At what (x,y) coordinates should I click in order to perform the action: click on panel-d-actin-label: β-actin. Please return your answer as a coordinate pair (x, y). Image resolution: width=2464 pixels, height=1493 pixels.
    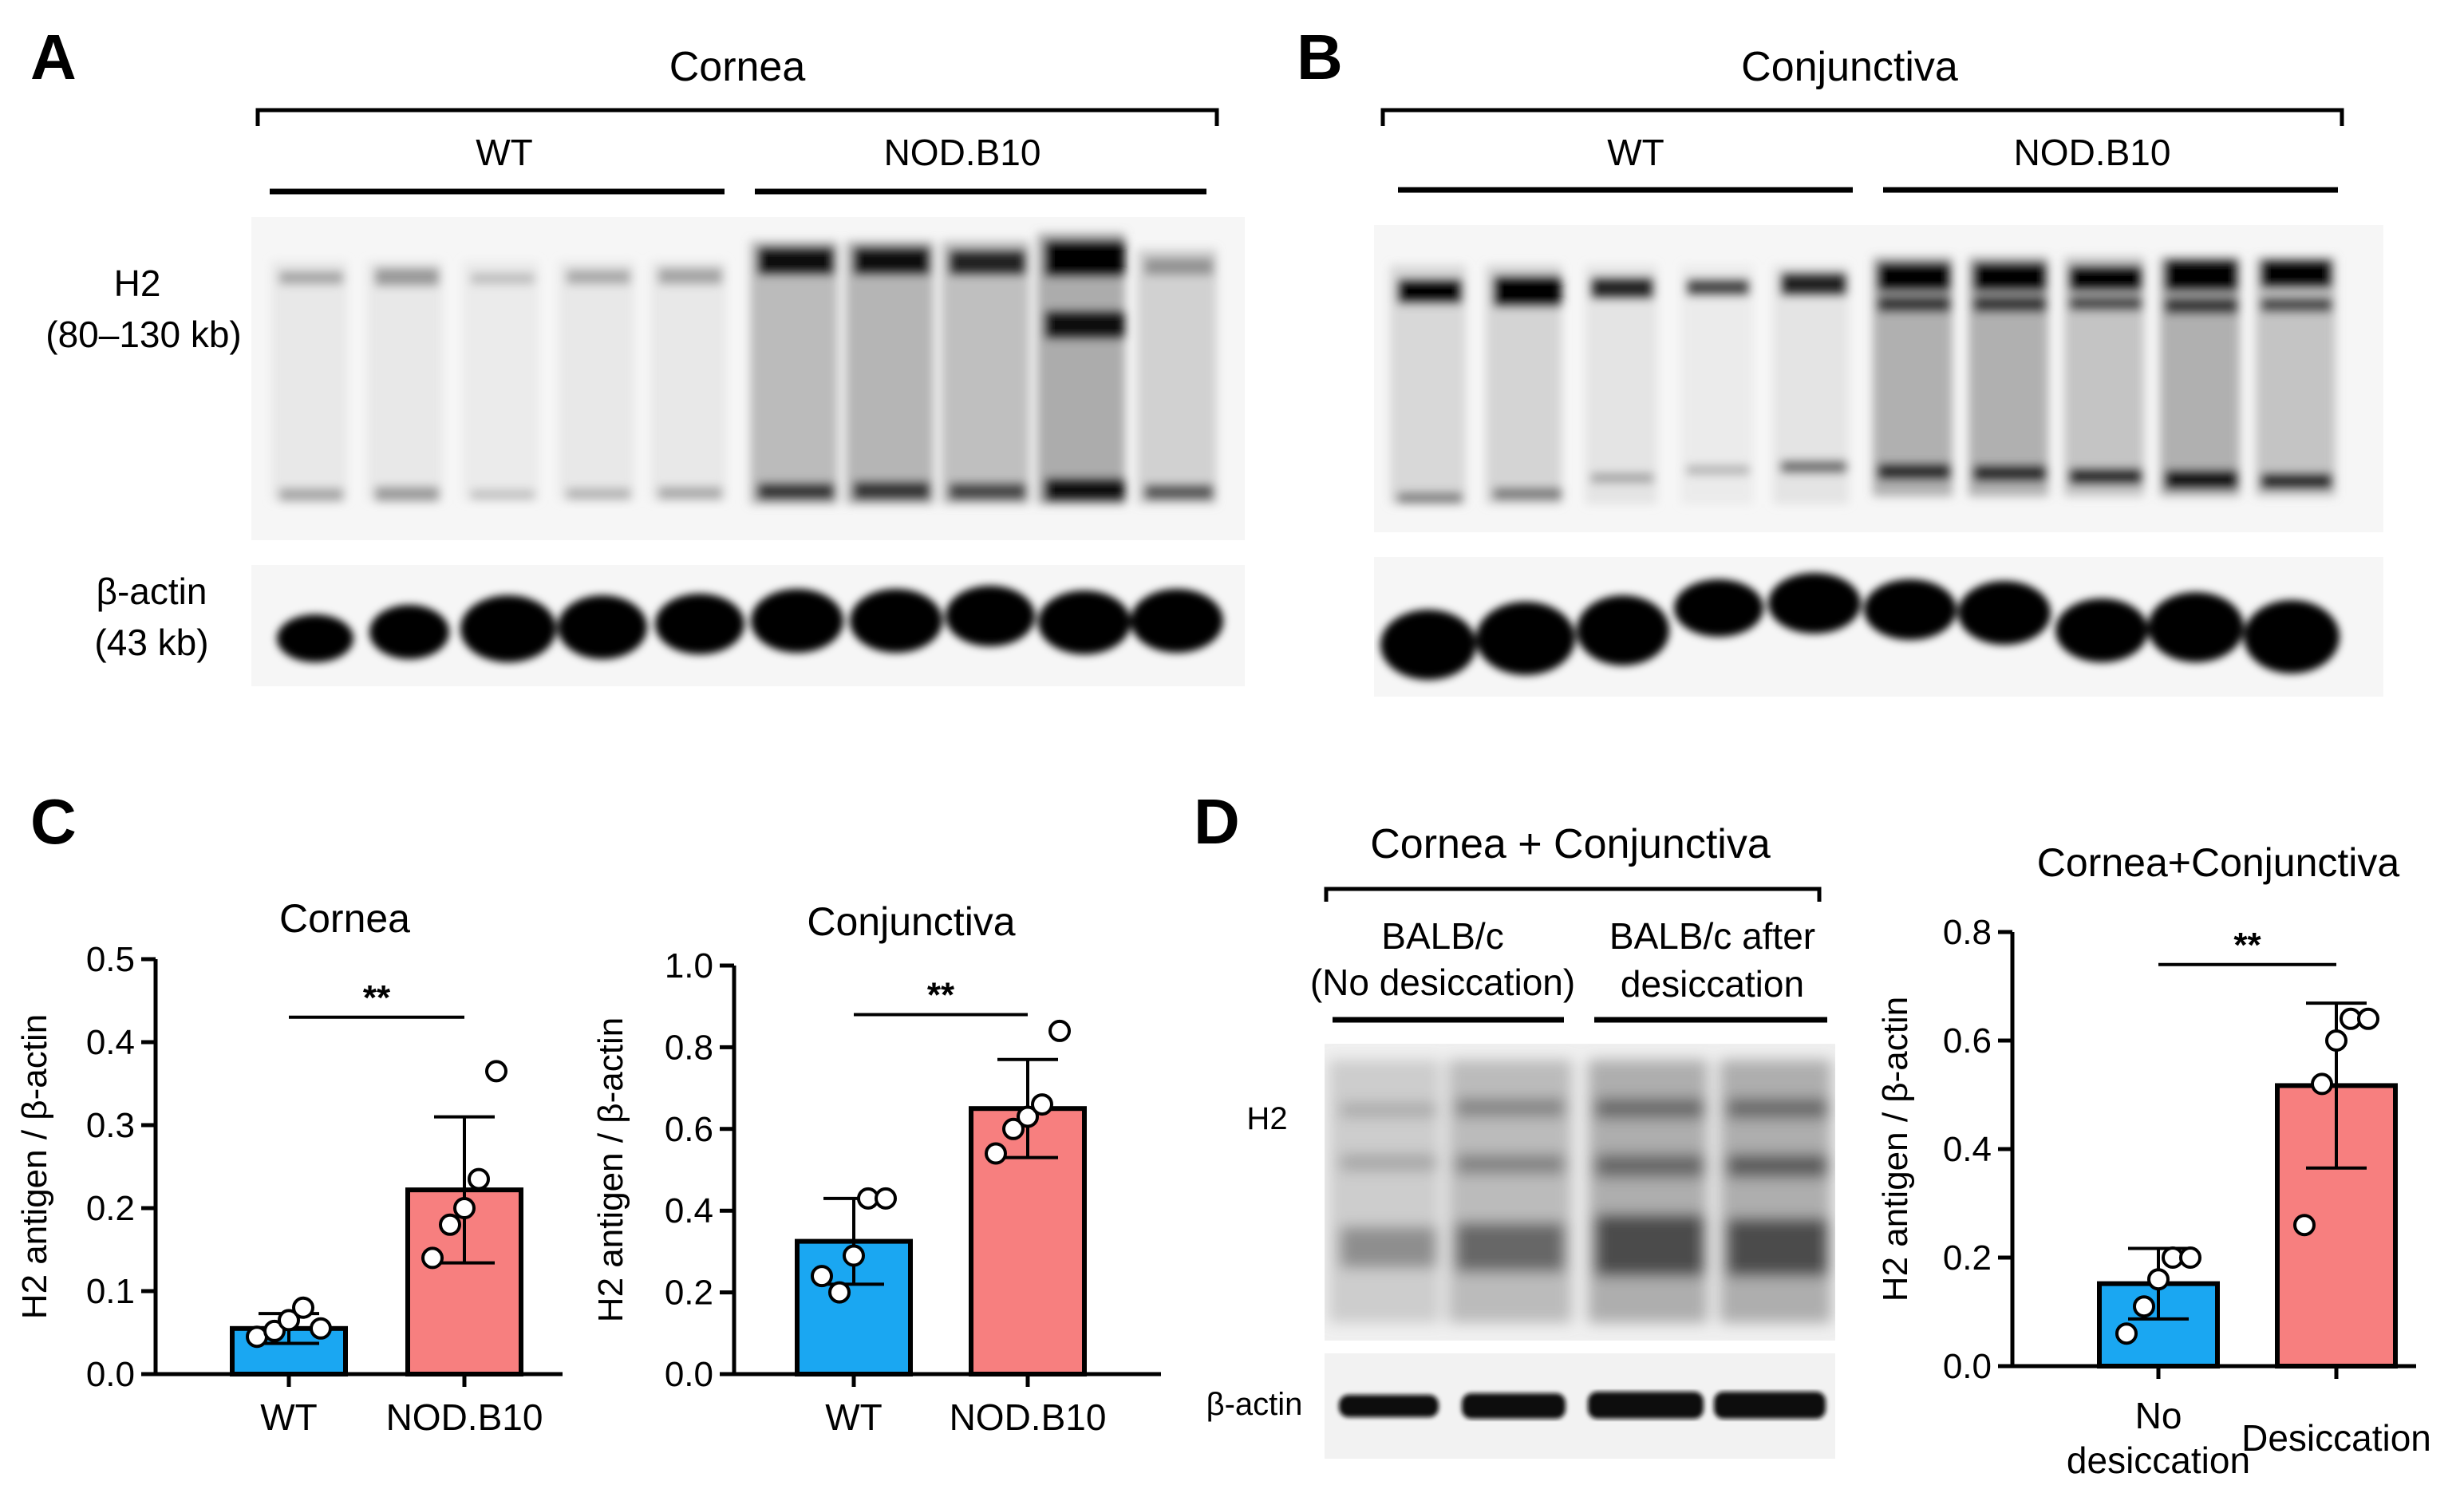
    Looking at the image, I should click on (1254, 1404).